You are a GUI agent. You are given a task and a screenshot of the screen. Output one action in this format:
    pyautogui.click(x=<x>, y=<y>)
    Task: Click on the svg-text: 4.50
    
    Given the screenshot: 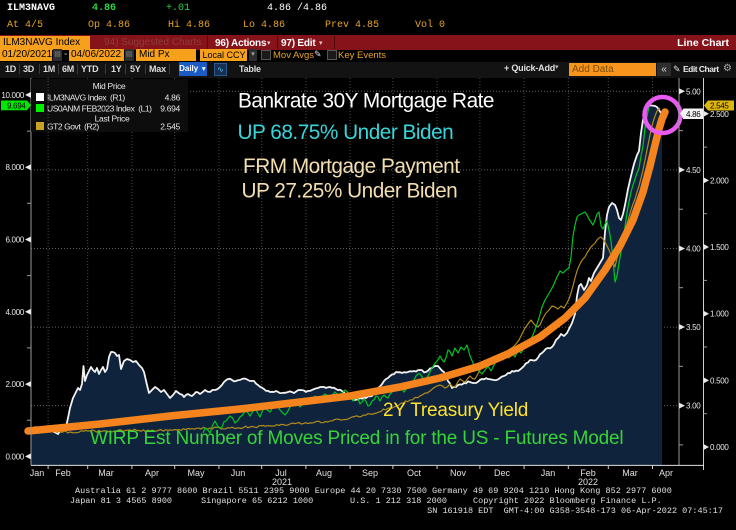 What is the action you would take?
    pyautogui.click(x=693, y=170)
    